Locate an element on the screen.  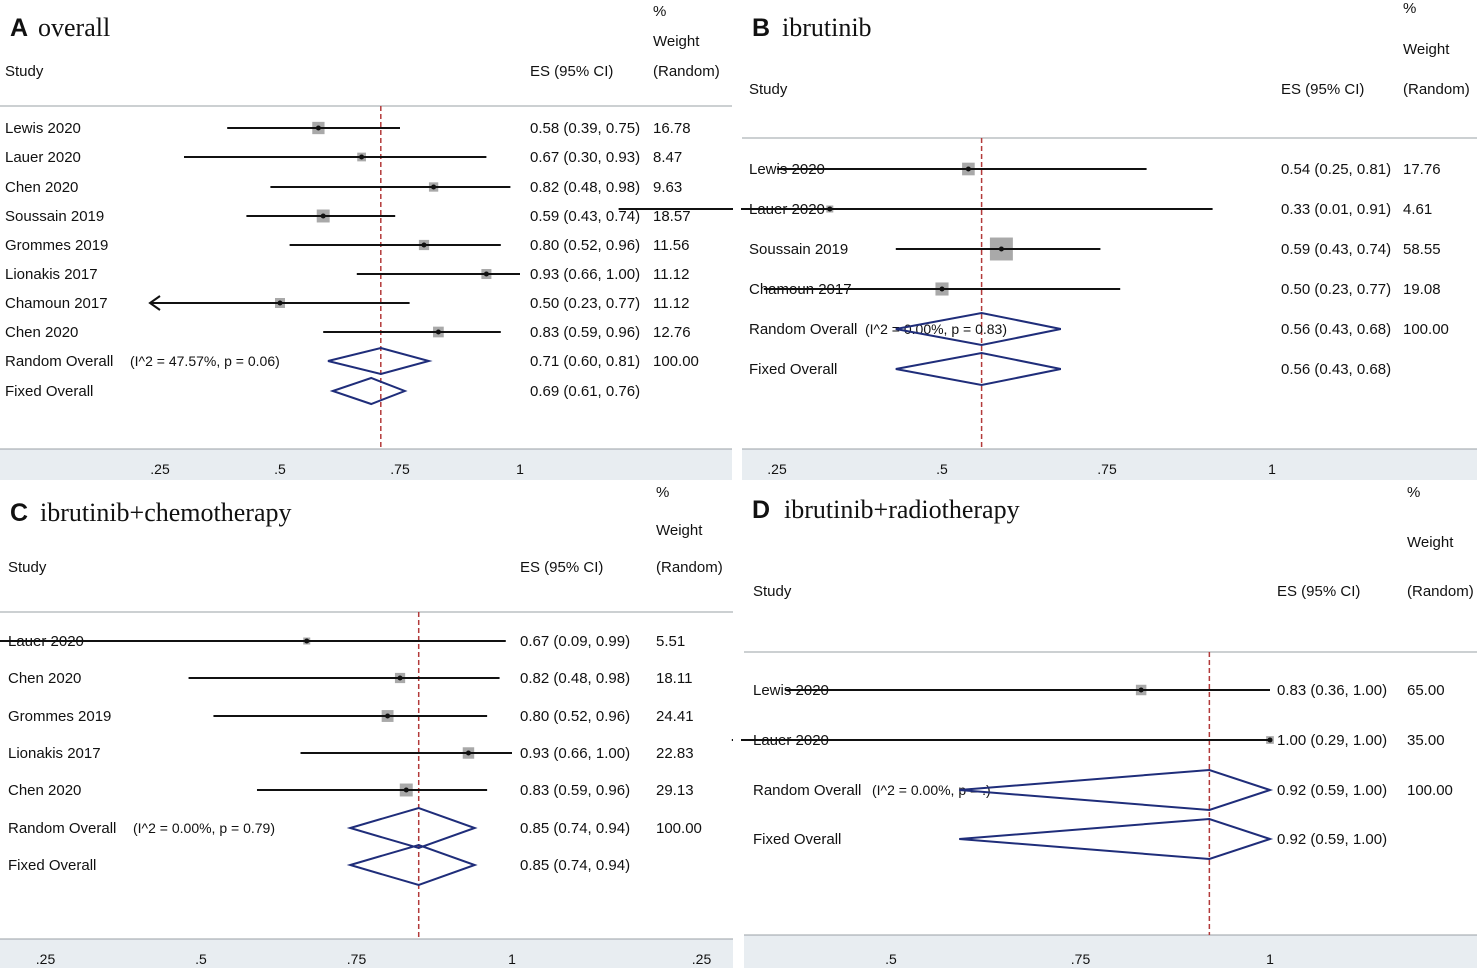
tick-label: 1 is located at coordinates (1272, 469).